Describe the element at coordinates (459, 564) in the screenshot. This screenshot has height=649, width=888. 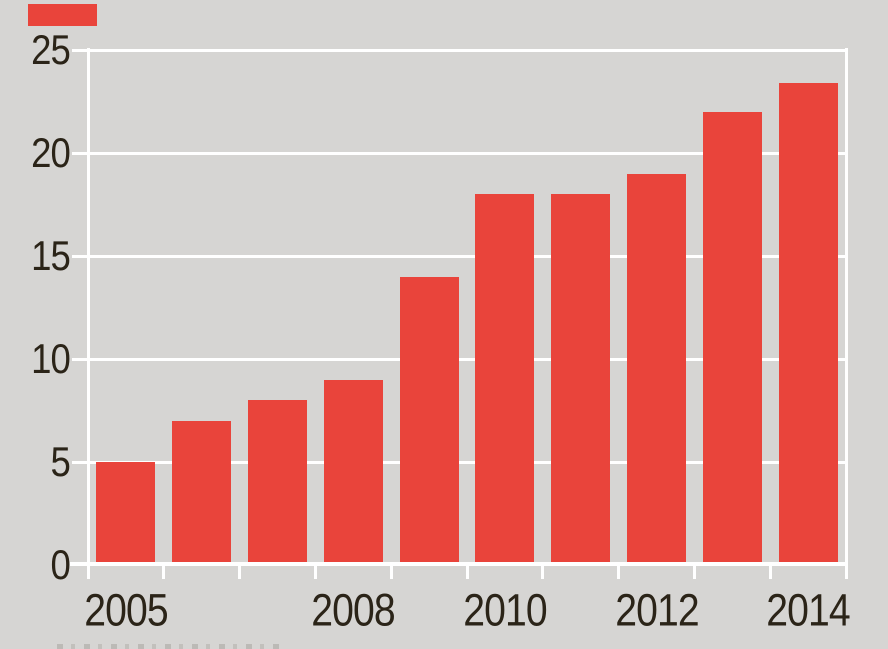
I see `x-axis-baseline` at that location.